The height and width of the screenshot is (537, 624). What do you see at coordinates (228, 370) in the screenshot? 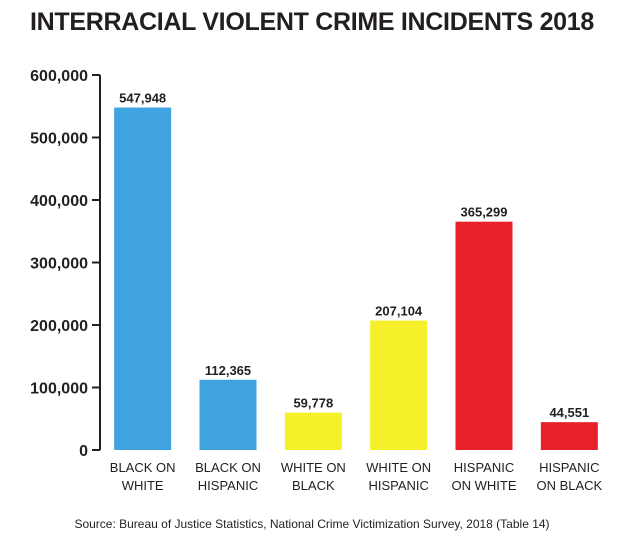
I see `bar-value-label: 112,365` at bounding box center [228, 370].